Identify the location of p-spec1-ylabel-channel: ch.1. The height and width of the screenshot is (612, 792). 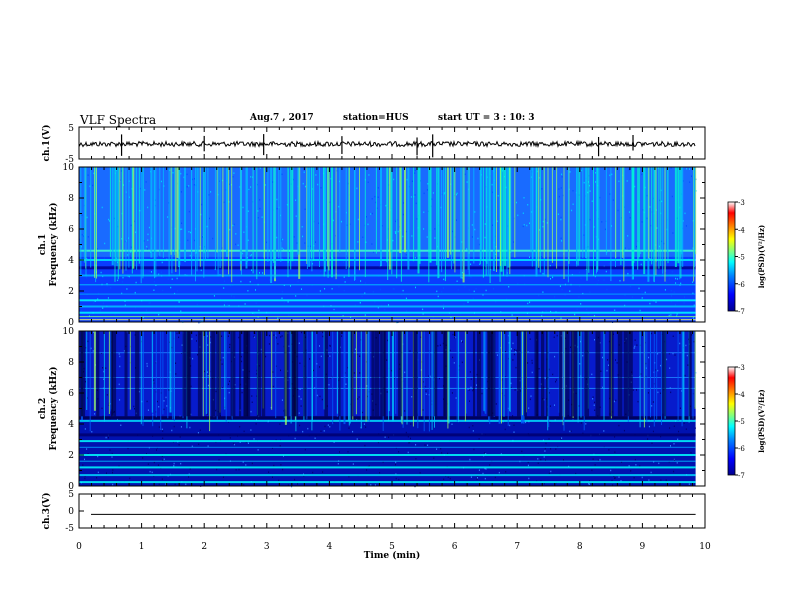
(43, 244).